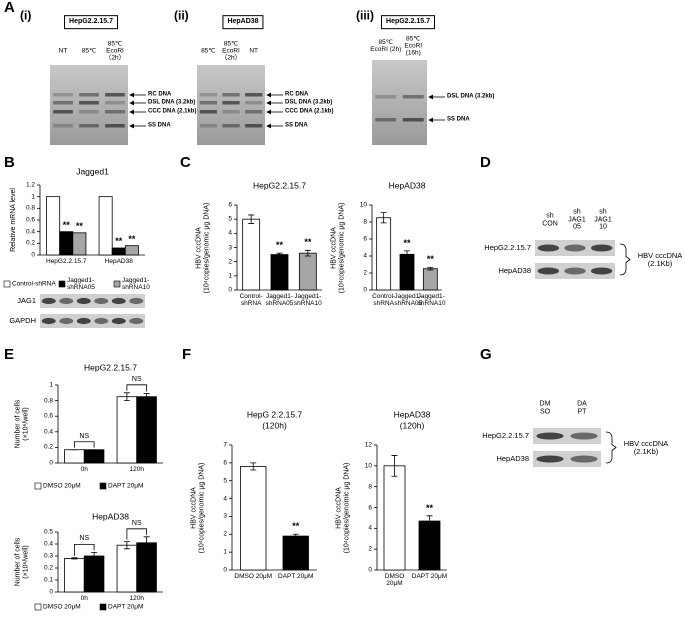 This screenshot has height=617, width=685. What do you see at coordinates (136, 379) in the screenshot?
I see `comparison-label: NS` at bounding box center [136, 379].